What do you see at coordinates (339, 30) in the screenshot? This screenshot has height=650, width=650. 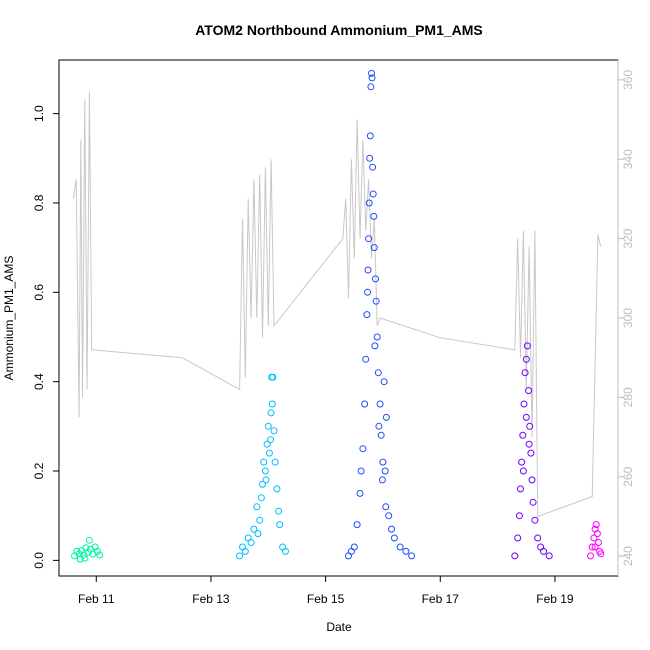 I see `chart-title: ATOM2 Northbound Ammonium_PM1_AMS` at bounding box center [339, 30].